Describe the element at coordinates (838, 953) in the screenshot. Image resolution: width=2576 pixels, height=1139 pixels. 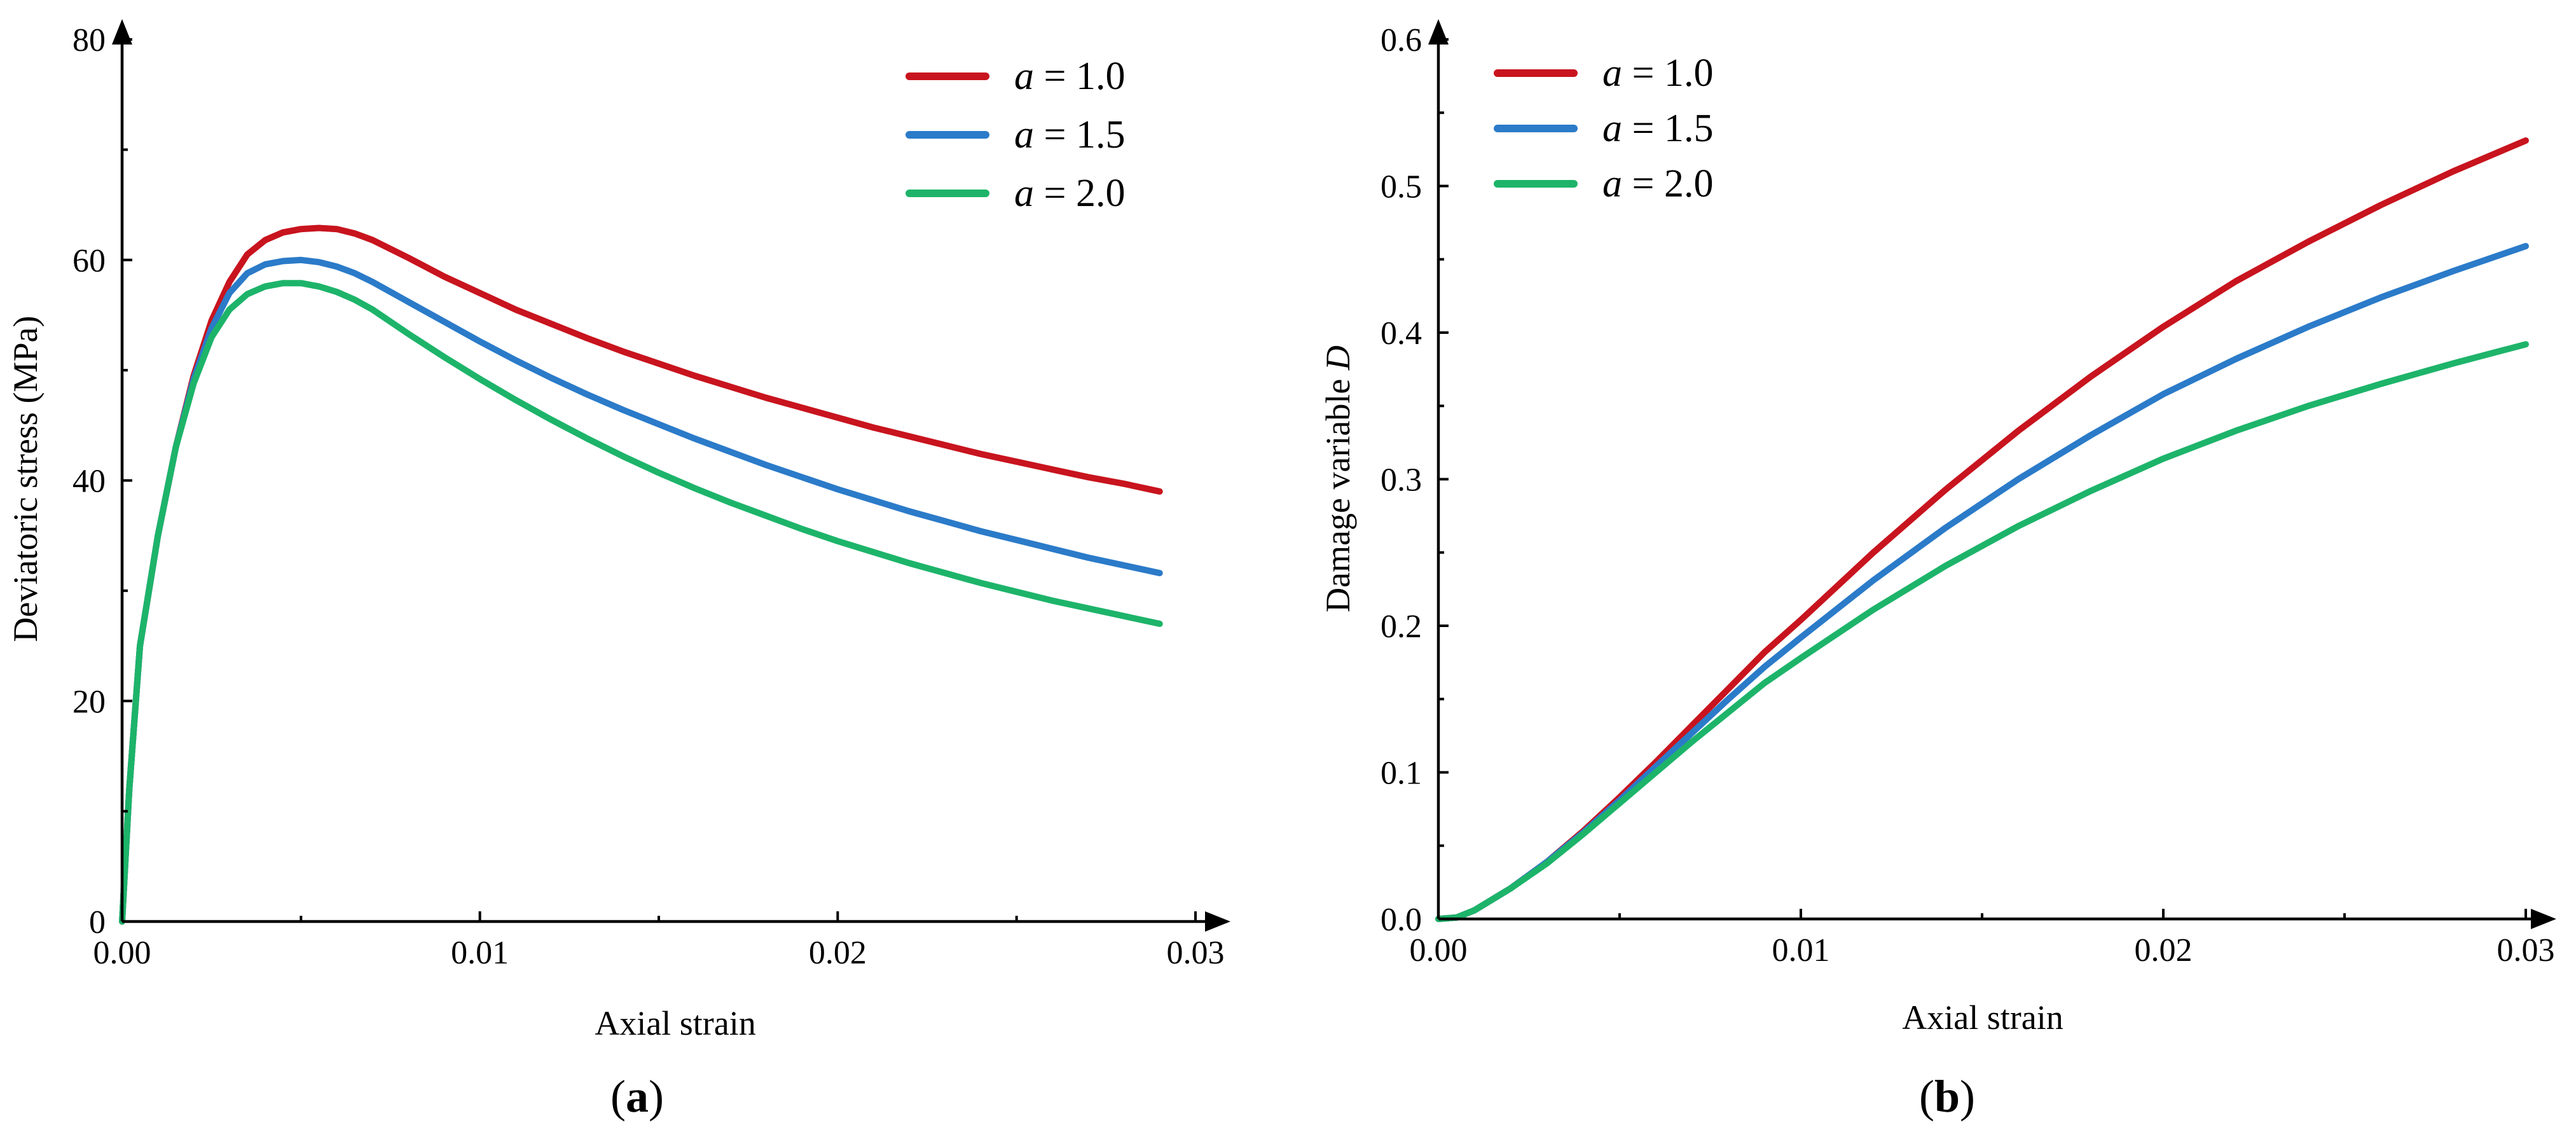
I see `panel-a-x-tick-label: 0.02` at that location.